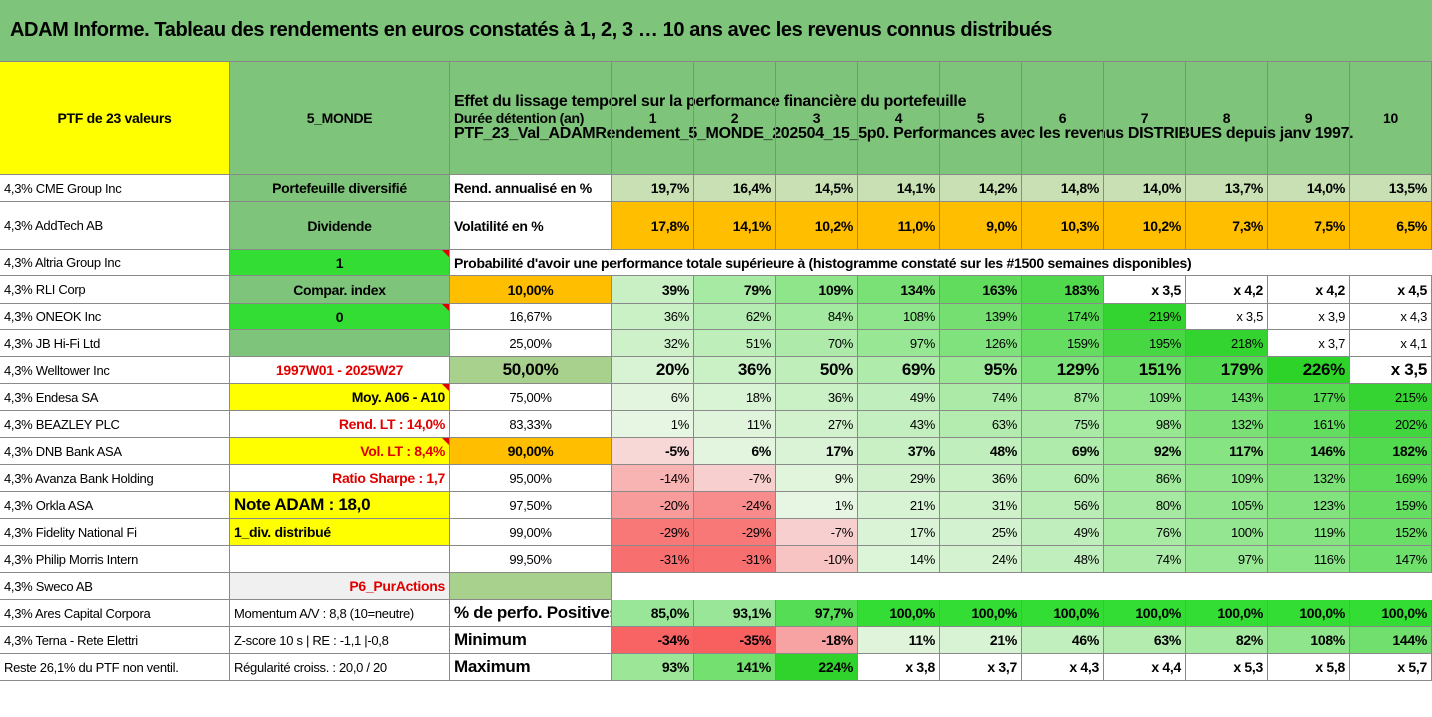  Describe the element at coordinates (1145, 226) in the screenshot. I see `vol-value: 10,2%` at that location.